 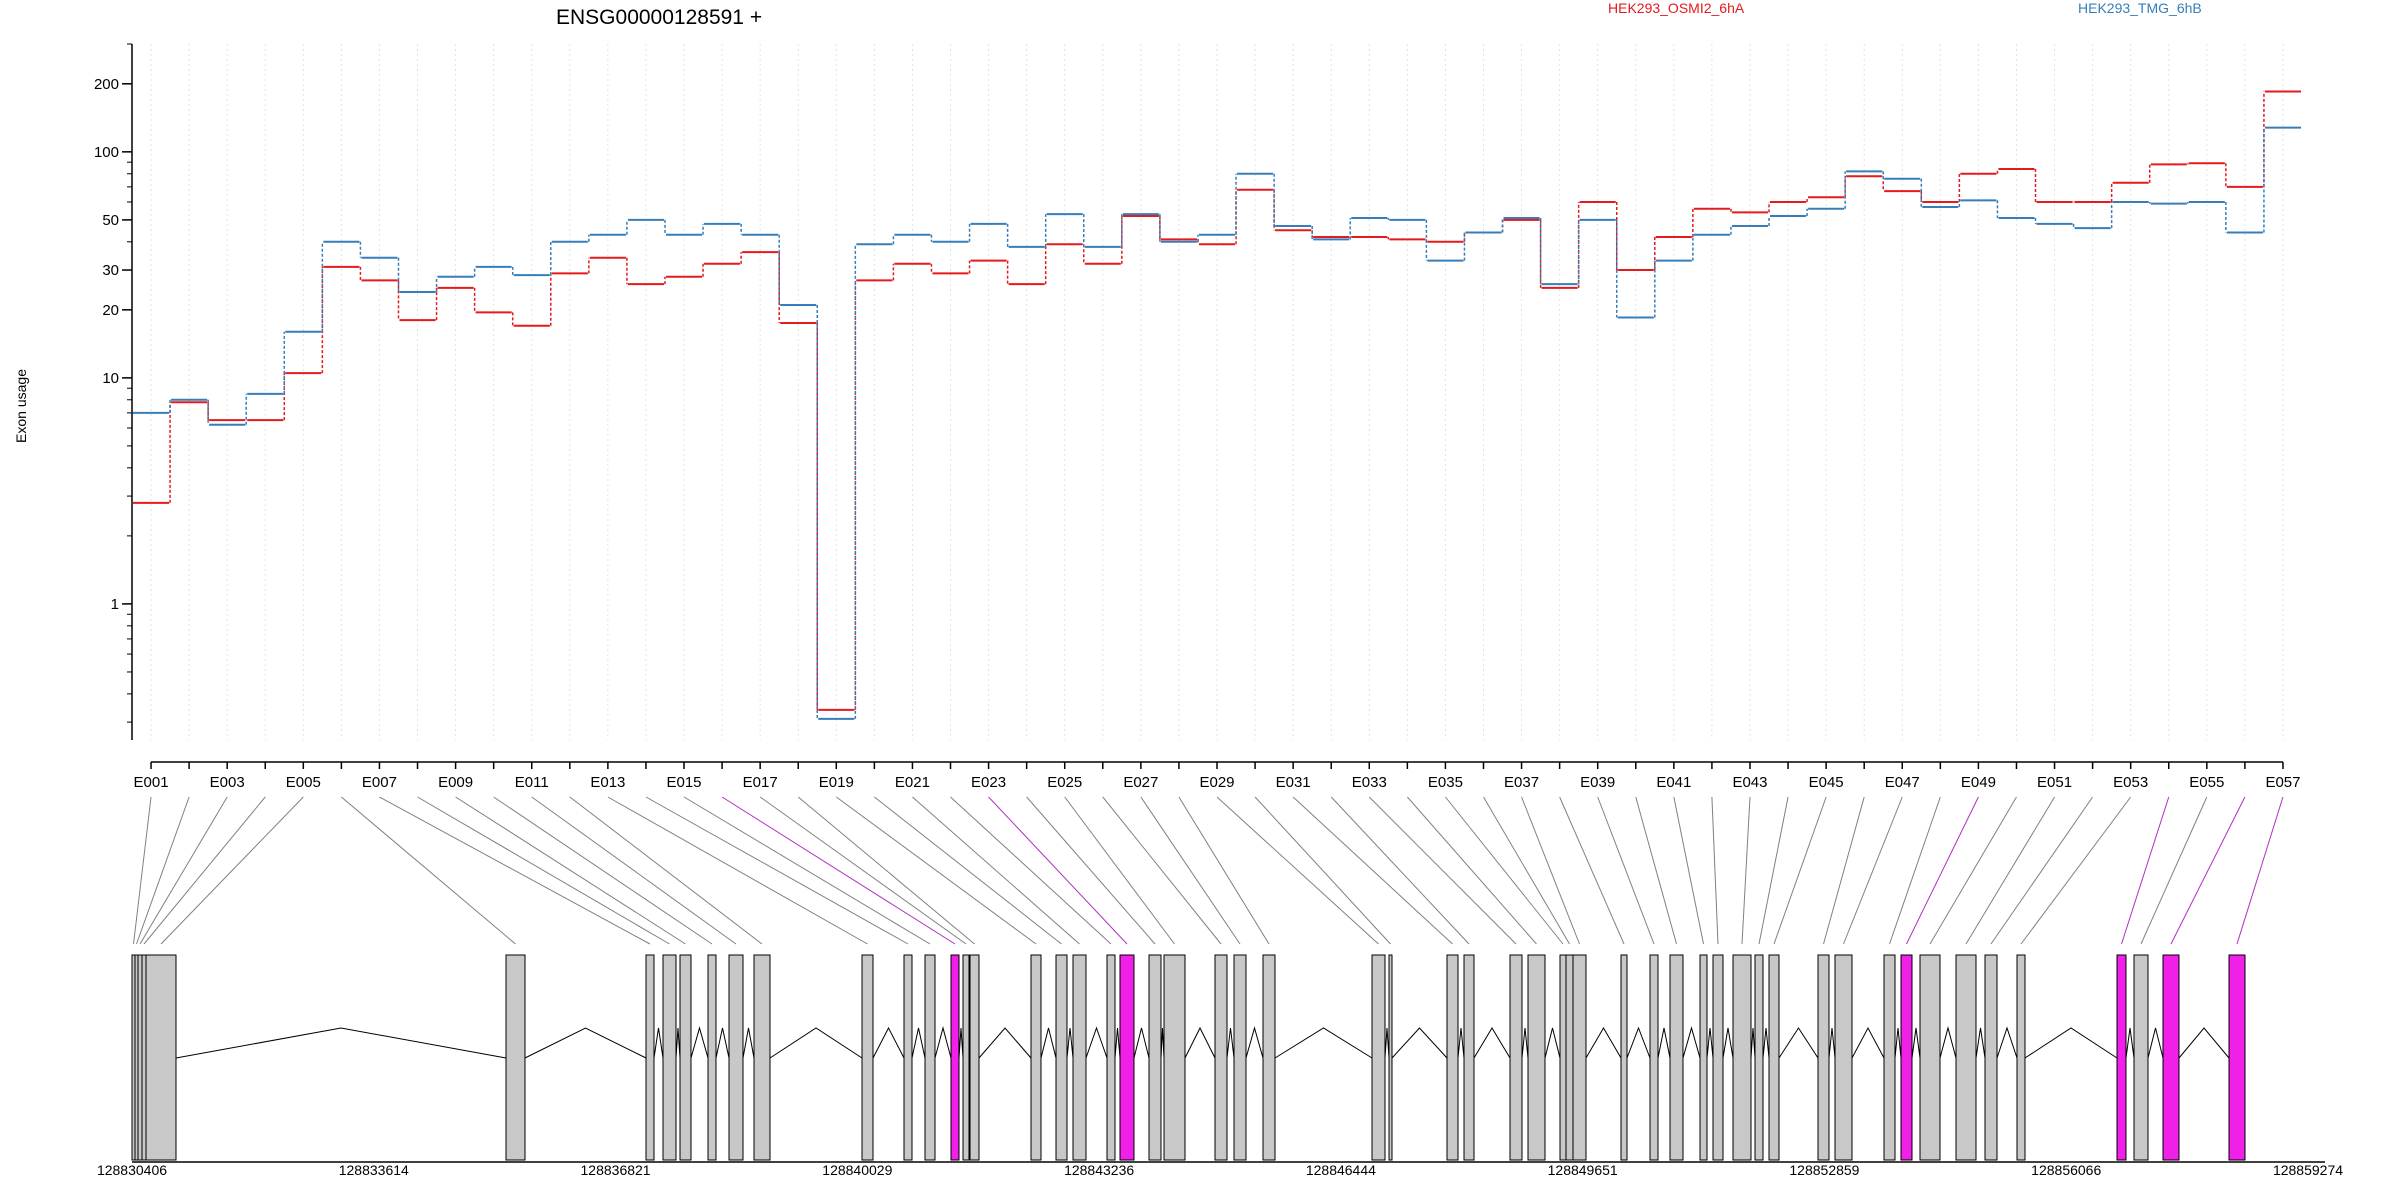 I want to click on x-tick-label: E037, so click(x=1521, y=782).